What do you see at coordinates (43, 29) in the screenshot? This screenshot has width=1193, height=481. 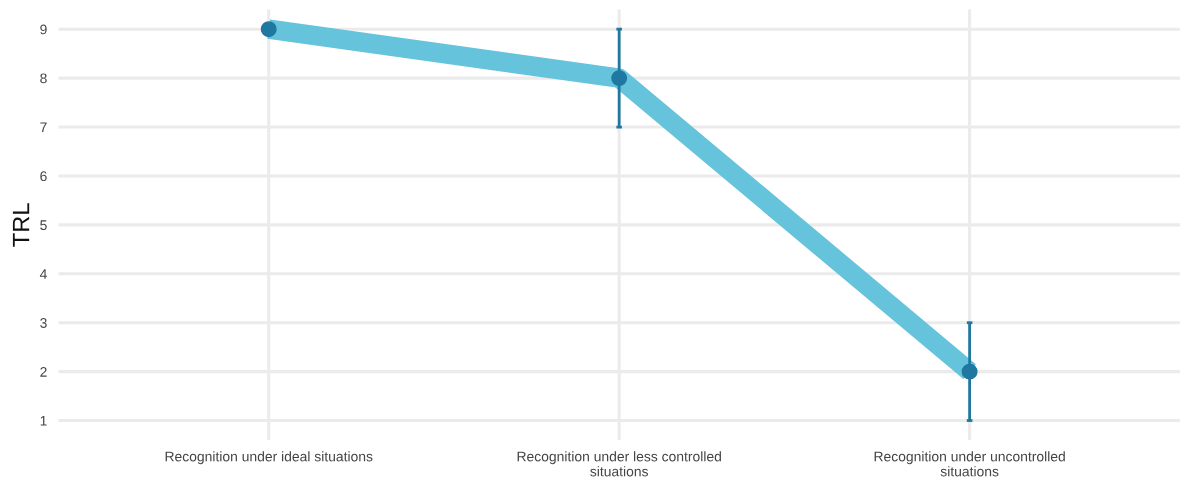 I see `y-tick-label: 9` at bounding box center [43, 29].